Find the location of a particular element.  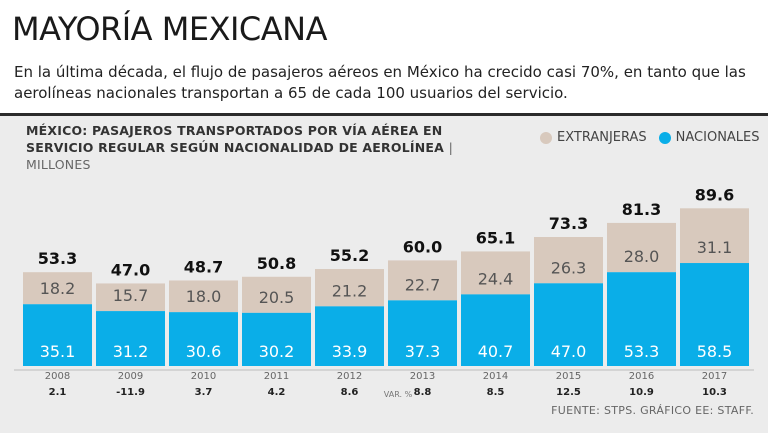

var-pct-2008: 2.1 is located at coordinates (58, 392).